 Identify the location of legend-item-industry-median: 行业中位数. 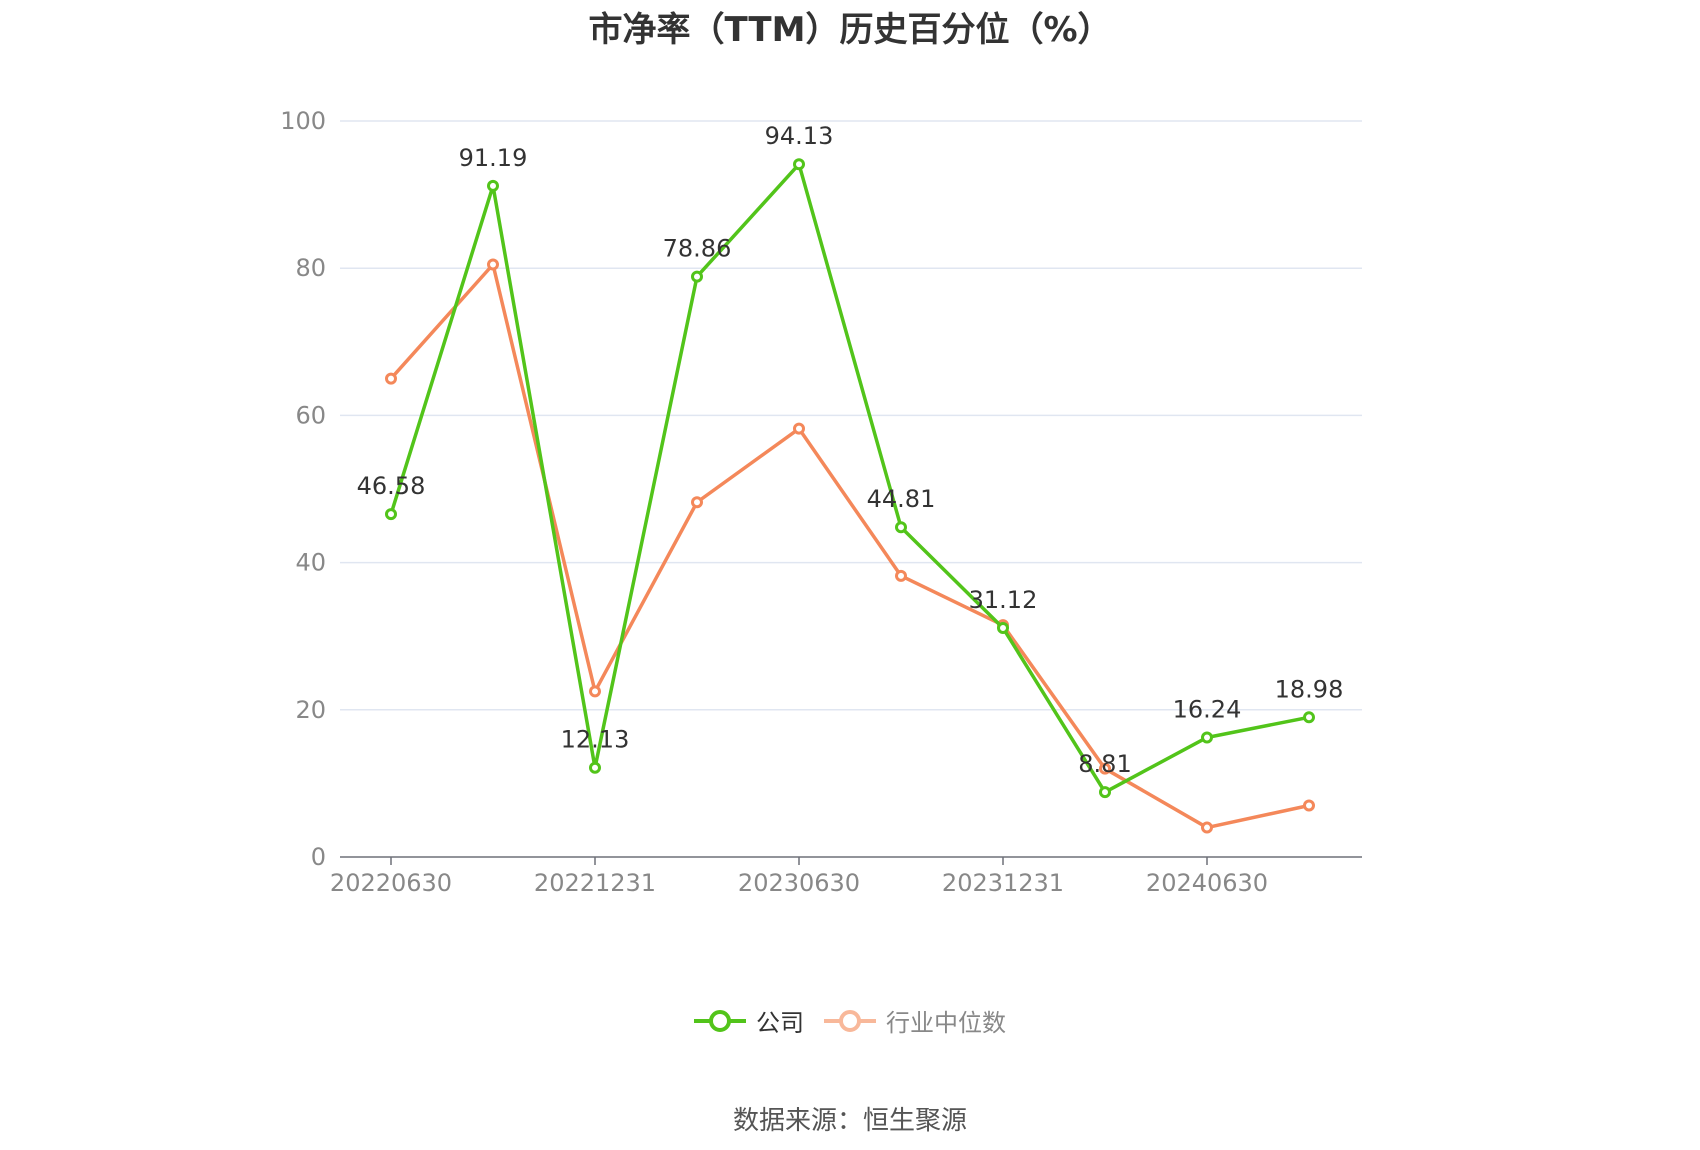
(915, 1020).